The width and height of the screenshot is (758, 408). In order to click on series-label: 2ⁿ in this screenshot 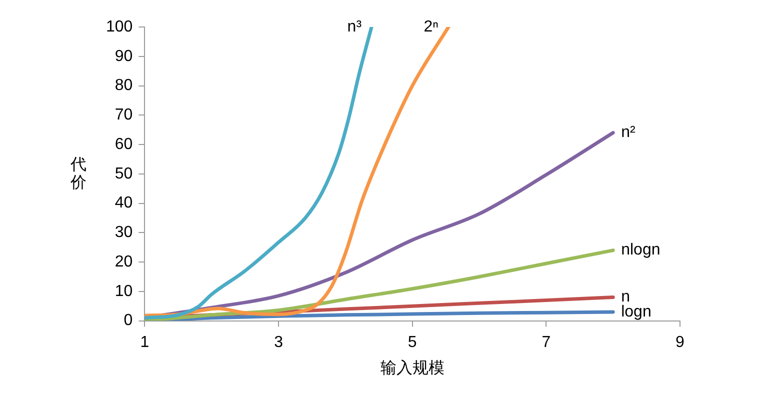, I will do `click(431, 27)`.